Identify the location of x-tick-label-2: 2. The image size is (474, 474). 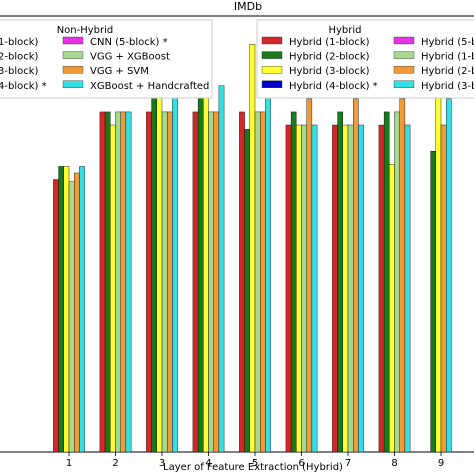
(115, 463).